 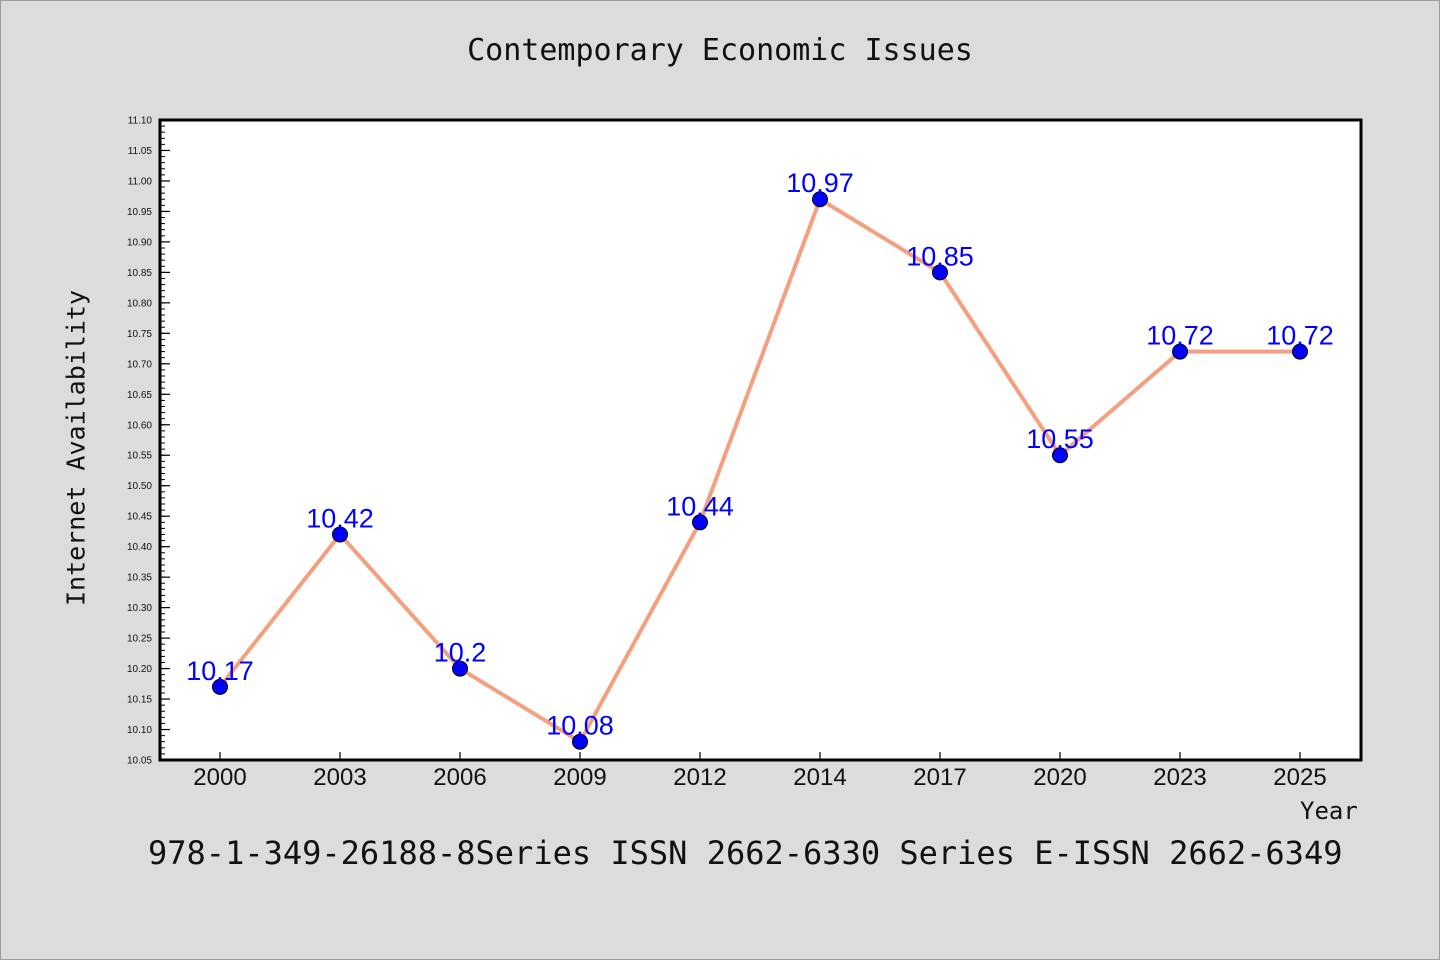 I want to click on data-label: 10.42, so click(x=340, y=518).